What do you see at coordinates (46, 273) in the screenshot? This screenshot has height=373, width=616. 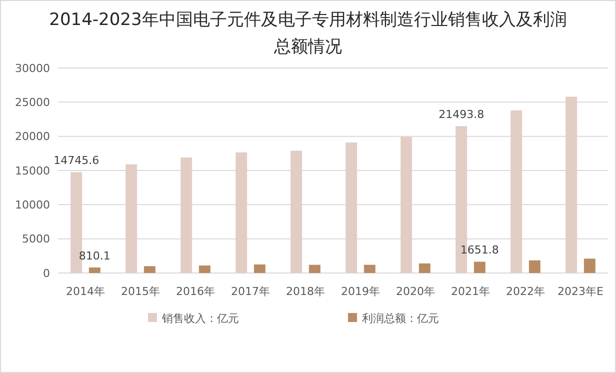 I see `y-tick-label: 0` at bounding box center [46, 273].